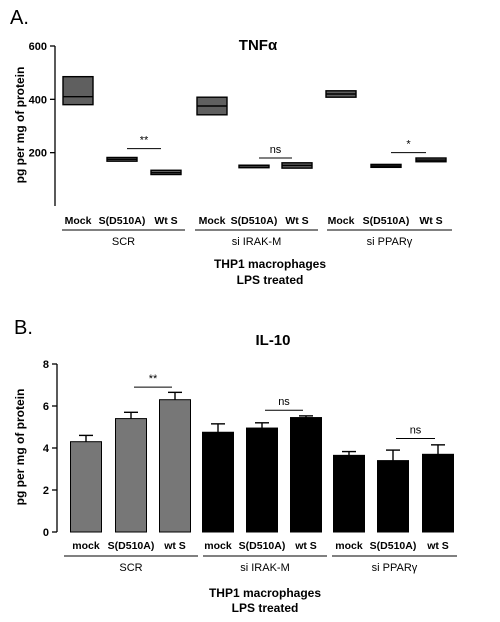 This screenshot has width=500, height=622. What do you see at coordinates (46, 365) in the screenshot?
I see `y-tick-label: 8` at bounding box center [46, 365].